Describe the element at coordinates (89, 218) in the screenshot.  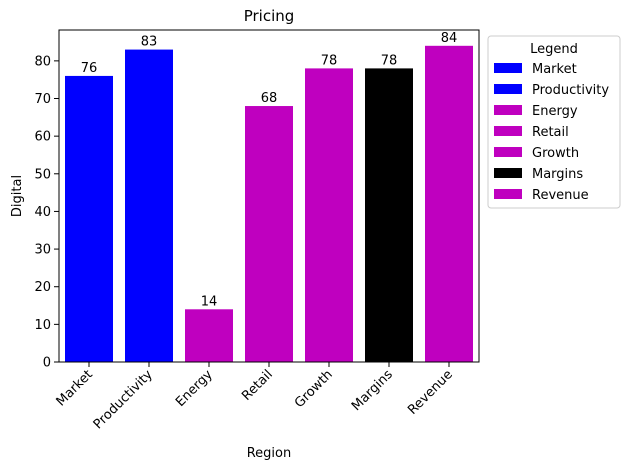
I see `bar-market` at that location.